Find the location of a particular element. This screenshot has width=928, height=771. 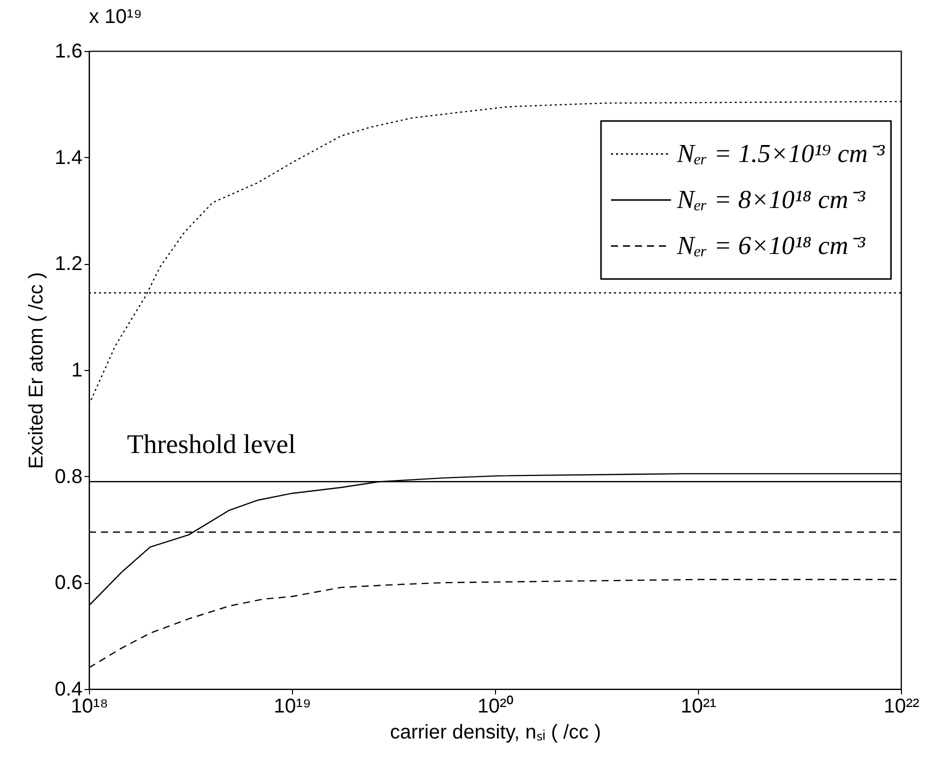

x-tick-label: 10²⁰ is located at coordinates (496, 706).